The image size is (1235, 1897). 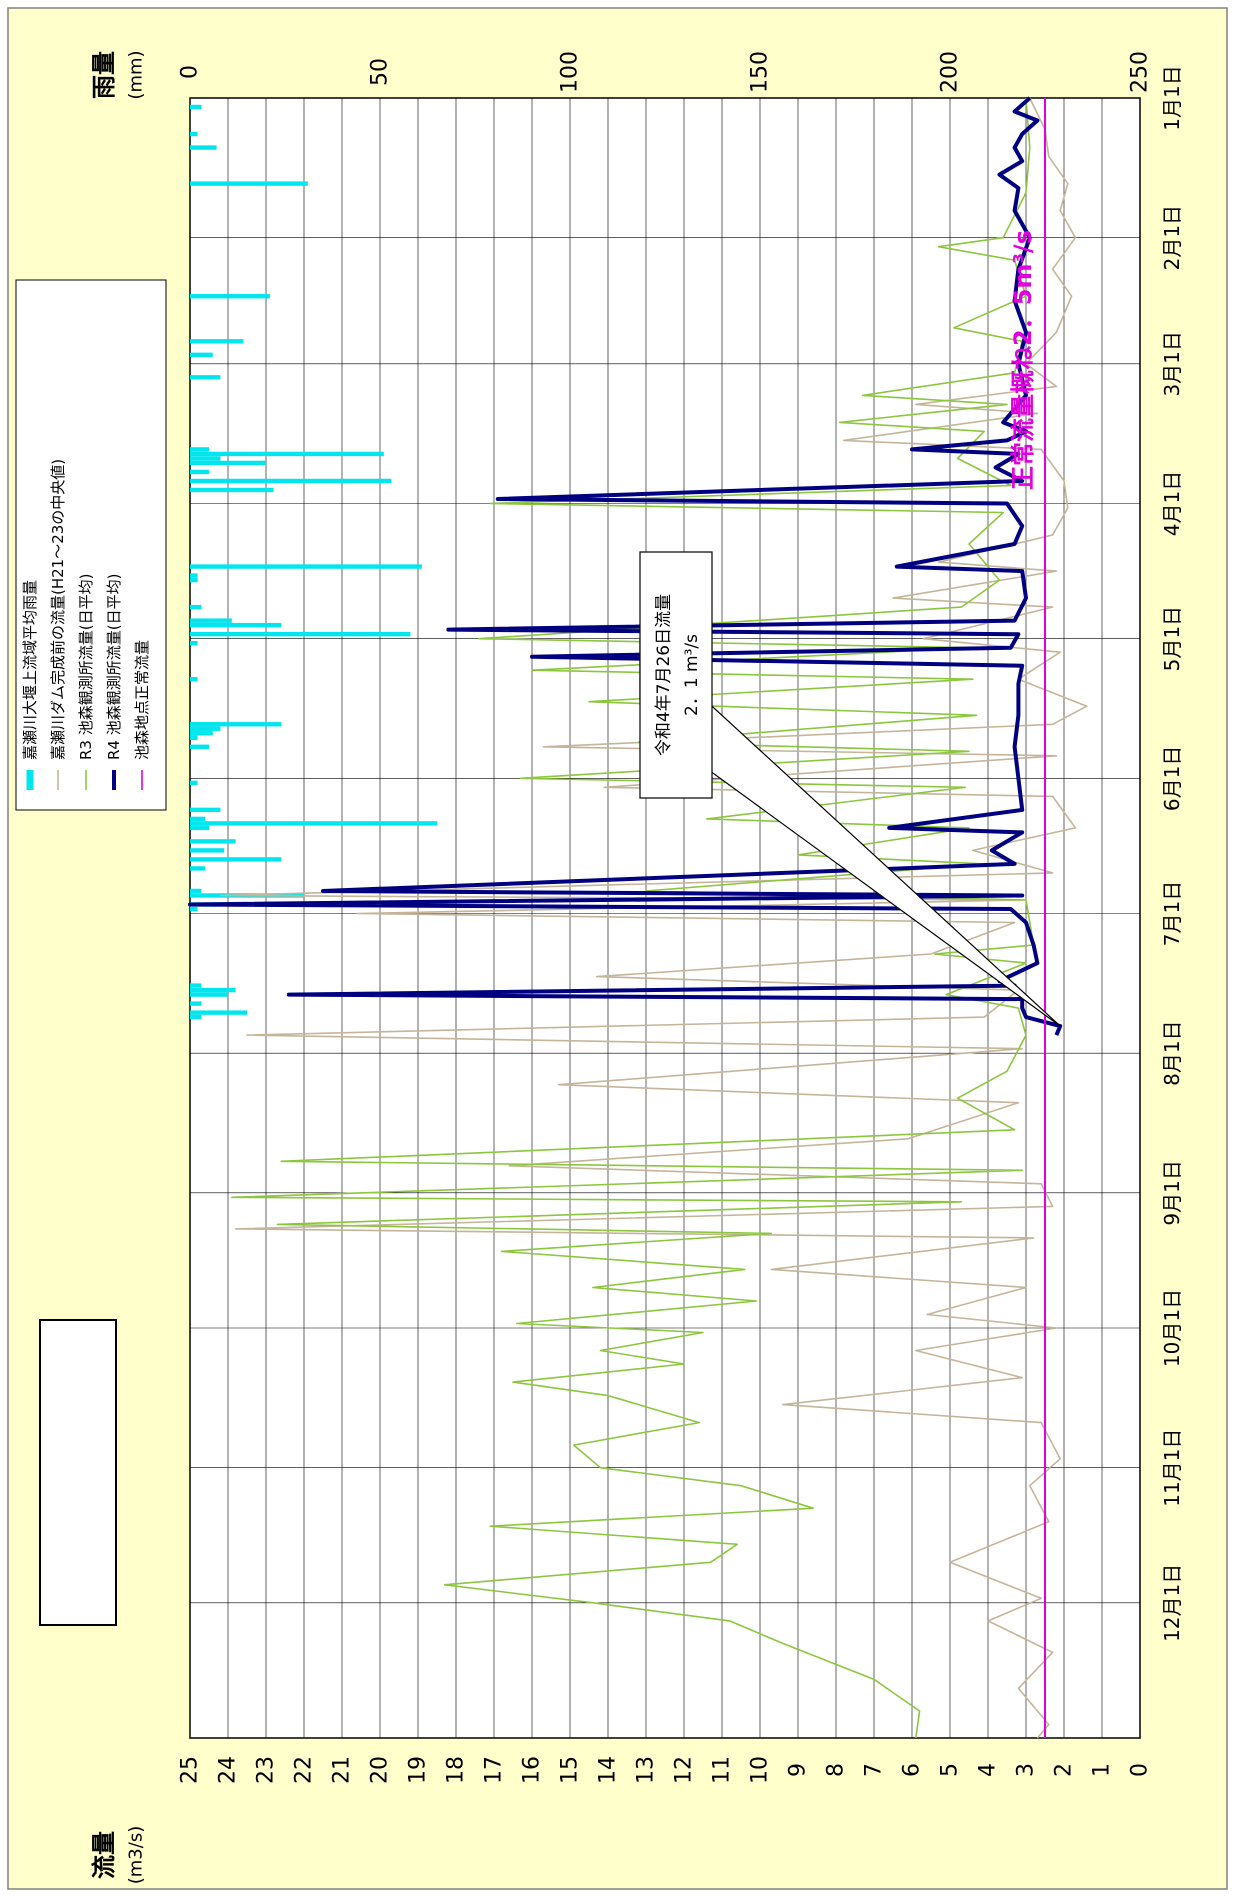 What do you see at coordinates (1172, 778) in the screenshot?
I see `date-tick-label: 6月1日` at bounding box center [1172, 778].